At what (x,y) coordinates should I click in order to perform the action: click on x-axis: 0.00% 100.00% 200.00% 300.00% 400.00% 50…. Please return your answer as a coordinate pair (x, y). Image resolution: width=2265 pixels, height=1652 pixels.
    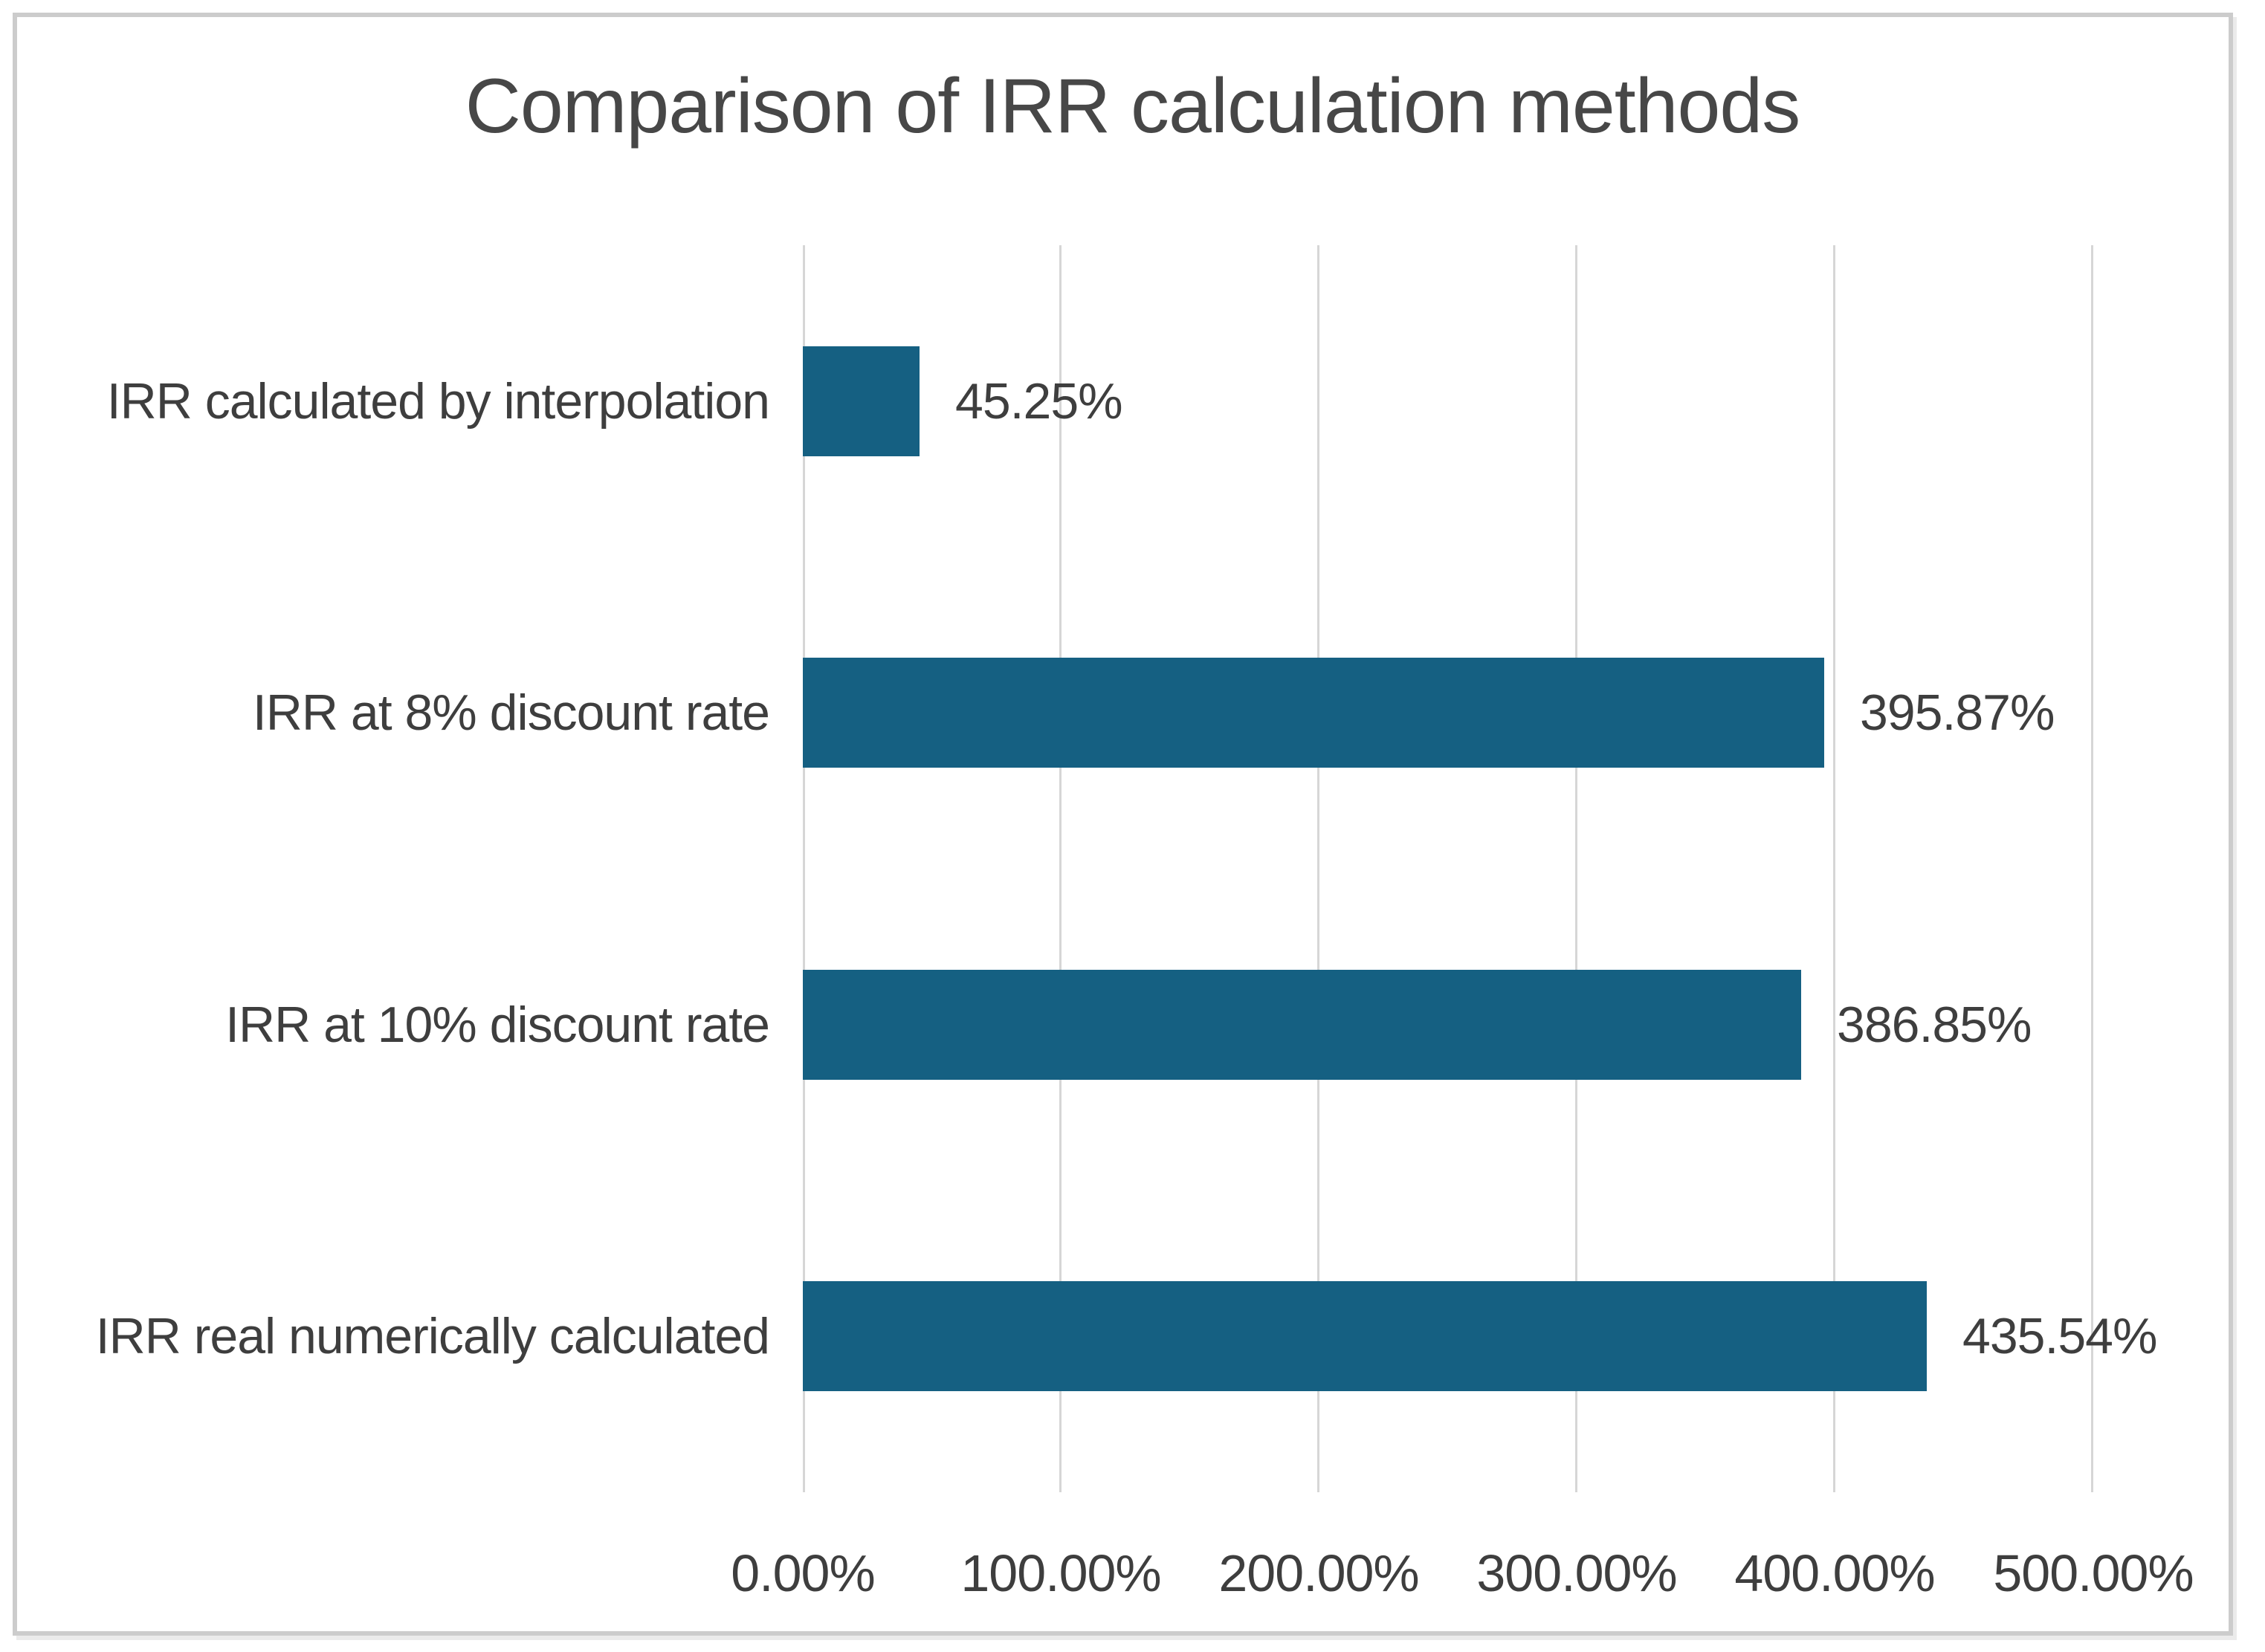
    Looking at the image, I should click on (1132, 1573).